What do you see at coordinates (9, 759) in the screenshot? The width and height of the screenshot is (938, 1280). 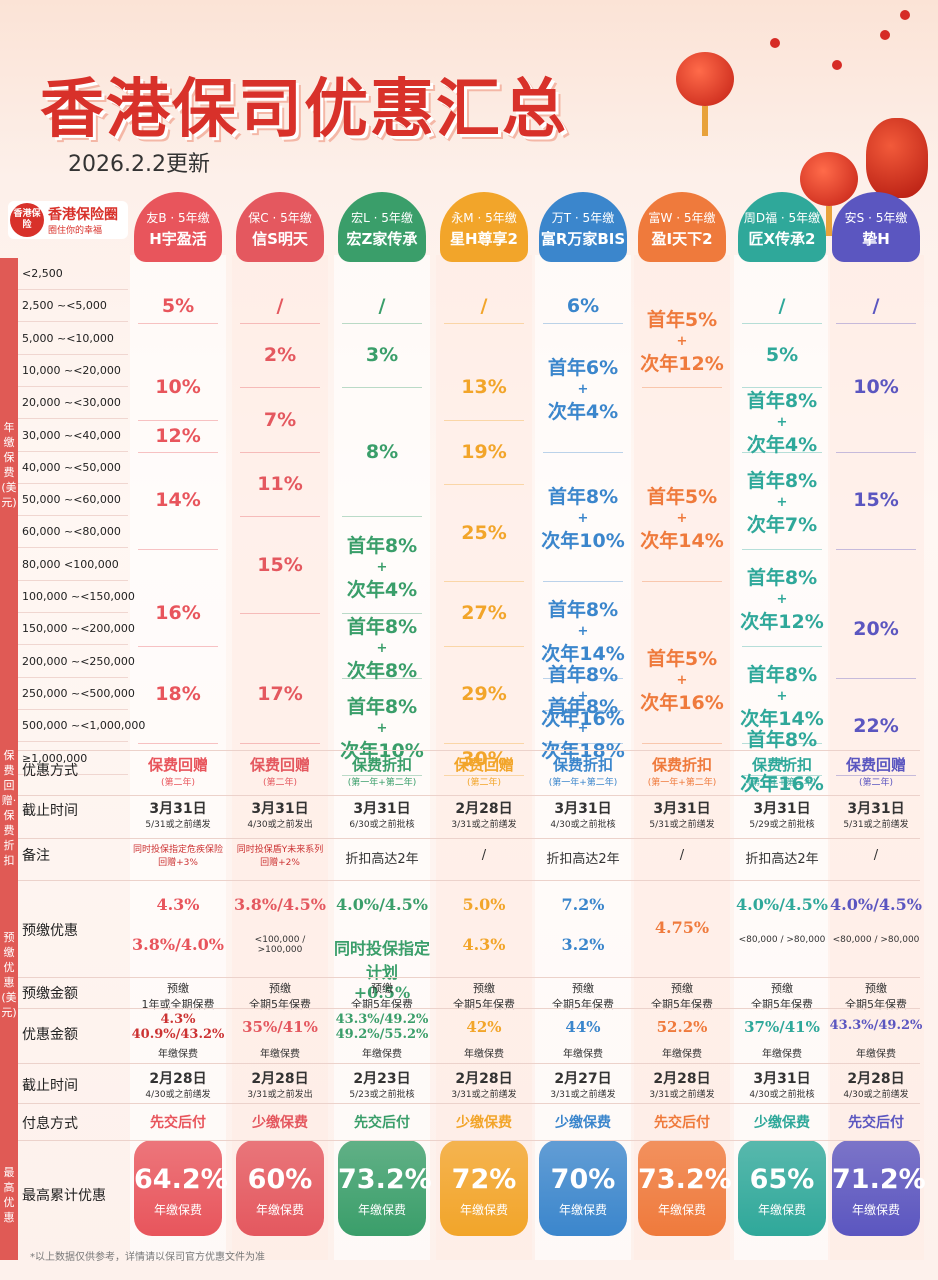 I see `left-label-band` at bounding box center [9, 759].